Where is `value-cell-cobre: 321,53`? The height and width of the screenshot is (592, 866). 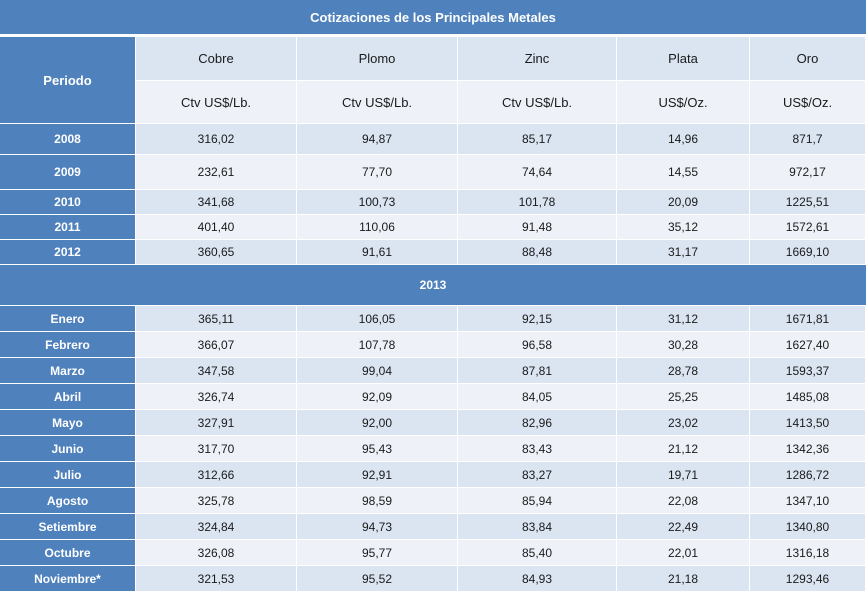 value-cell-cobre: 321,53 is located at coordinates (216, 579).